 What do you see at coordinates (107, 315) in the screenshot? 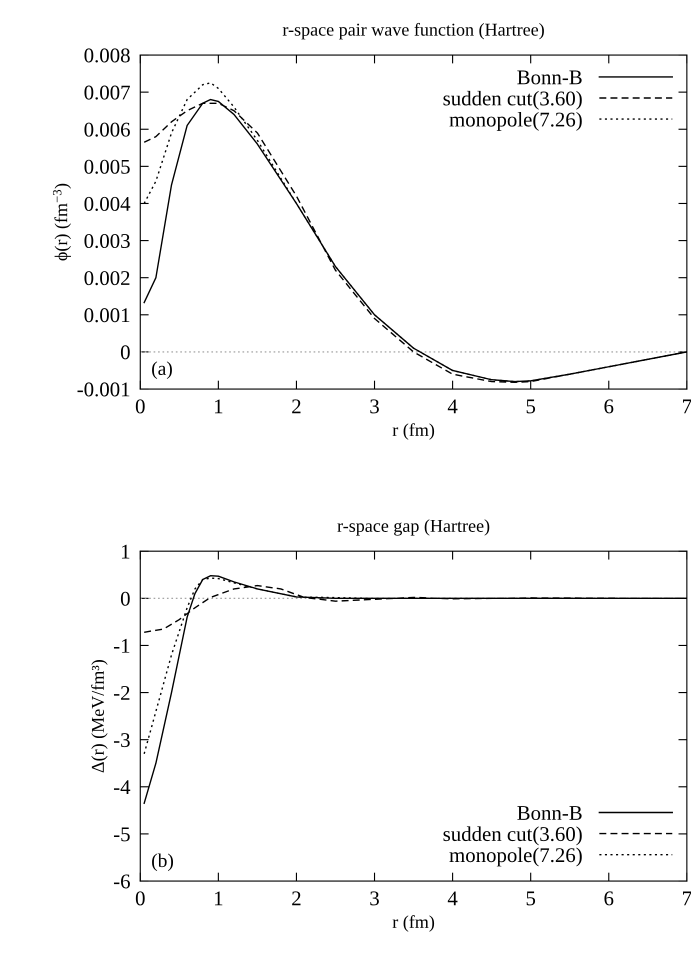
I see `y-tick-label: 0.001` at bounding box center [107, 315].